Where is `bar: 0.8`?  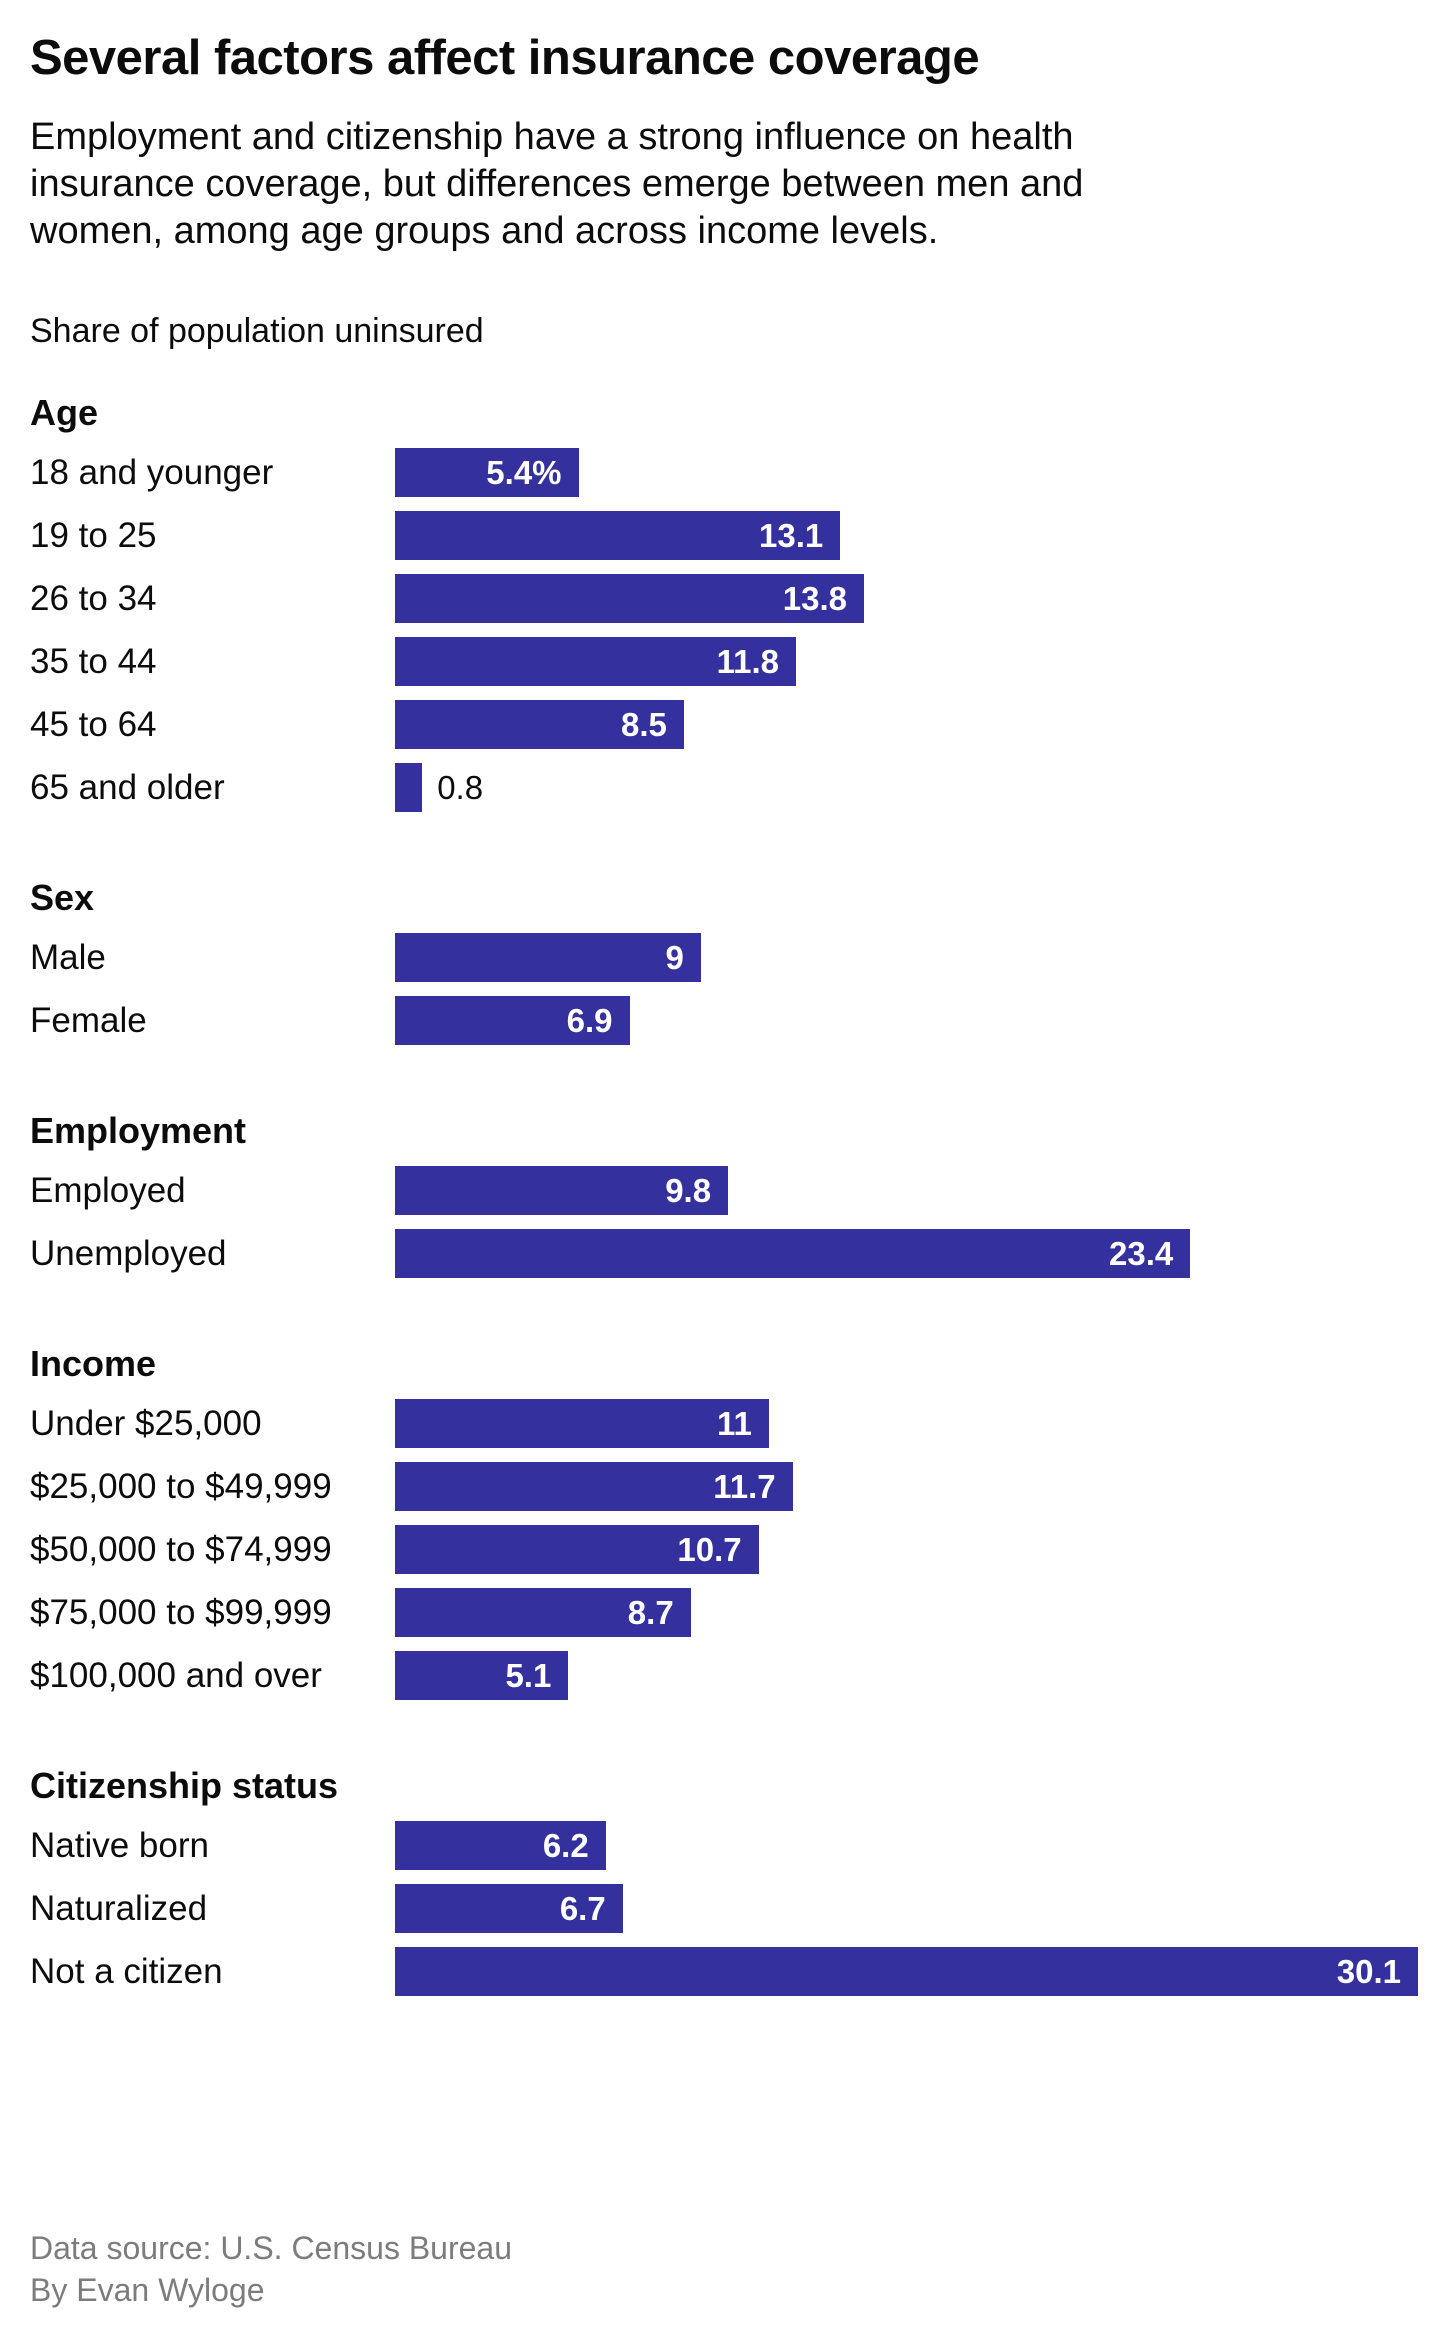
bar: 0.8 is located at coordinates (439, 787).